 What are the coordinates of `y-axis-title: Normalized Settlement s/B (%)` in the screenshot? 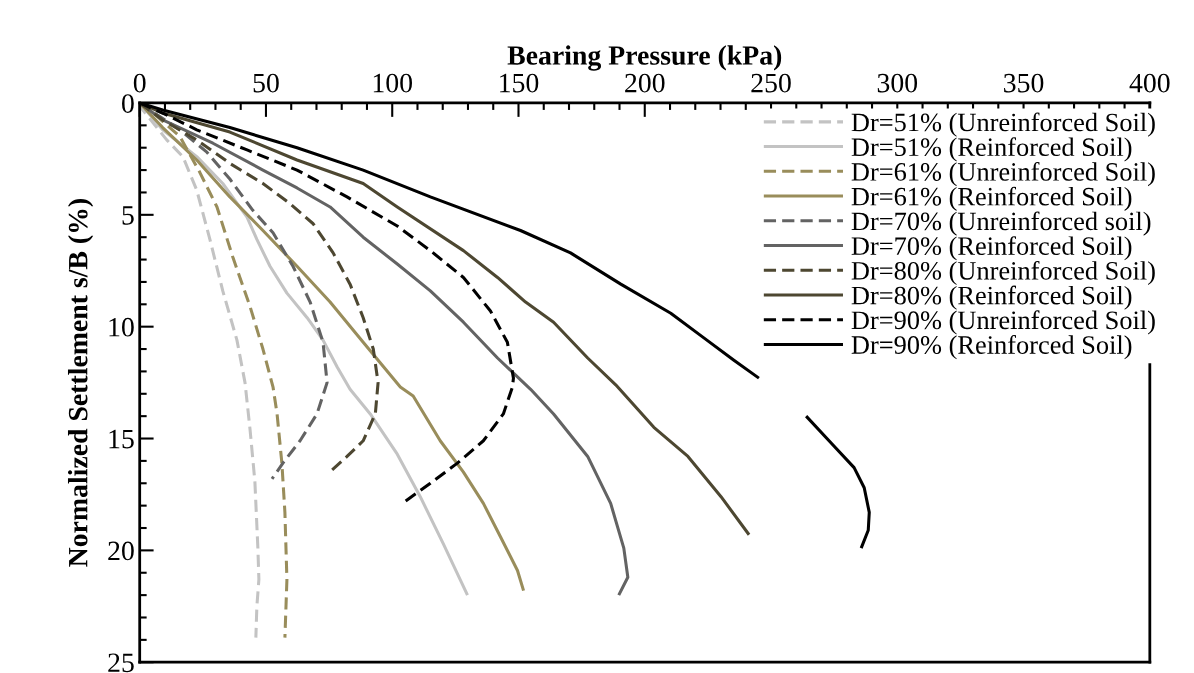 It's located at (80, 383).